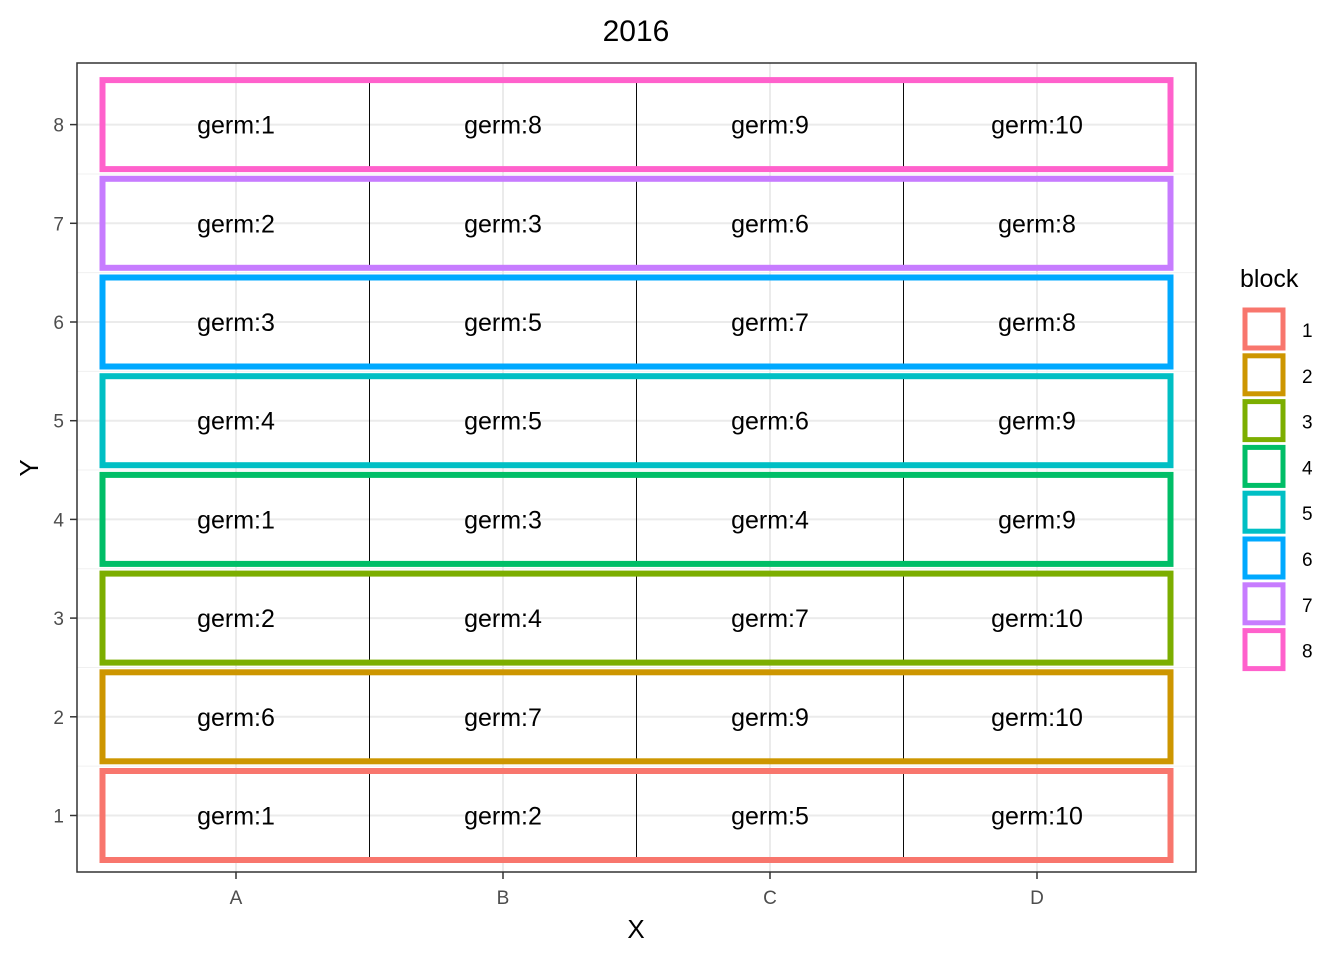 This screenshot has height=960, width=1344. What do you see at coordinates (770, 898) in the screenshot?
I see `x-tick-label: C` at bounding box center [770, 898].